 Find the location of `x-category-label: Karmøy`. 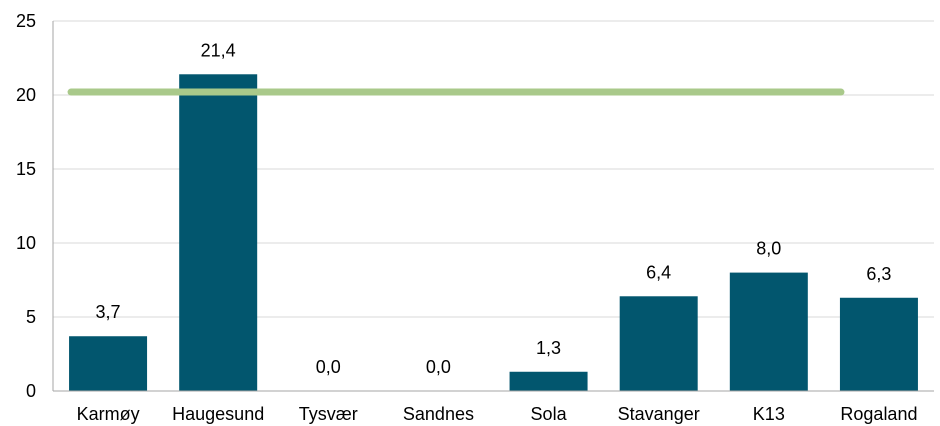

x-category-label: Karmøy is located at coordinates (108, 414).